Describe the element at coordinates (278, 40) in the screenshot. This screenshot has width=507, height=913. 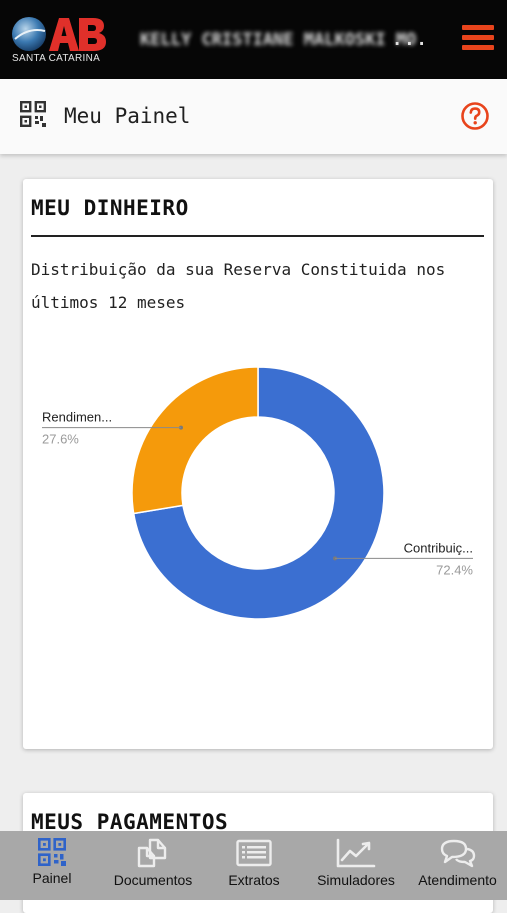
I see `user-name: KELLY CRISTIANE MALKOSKI MO` at that location.